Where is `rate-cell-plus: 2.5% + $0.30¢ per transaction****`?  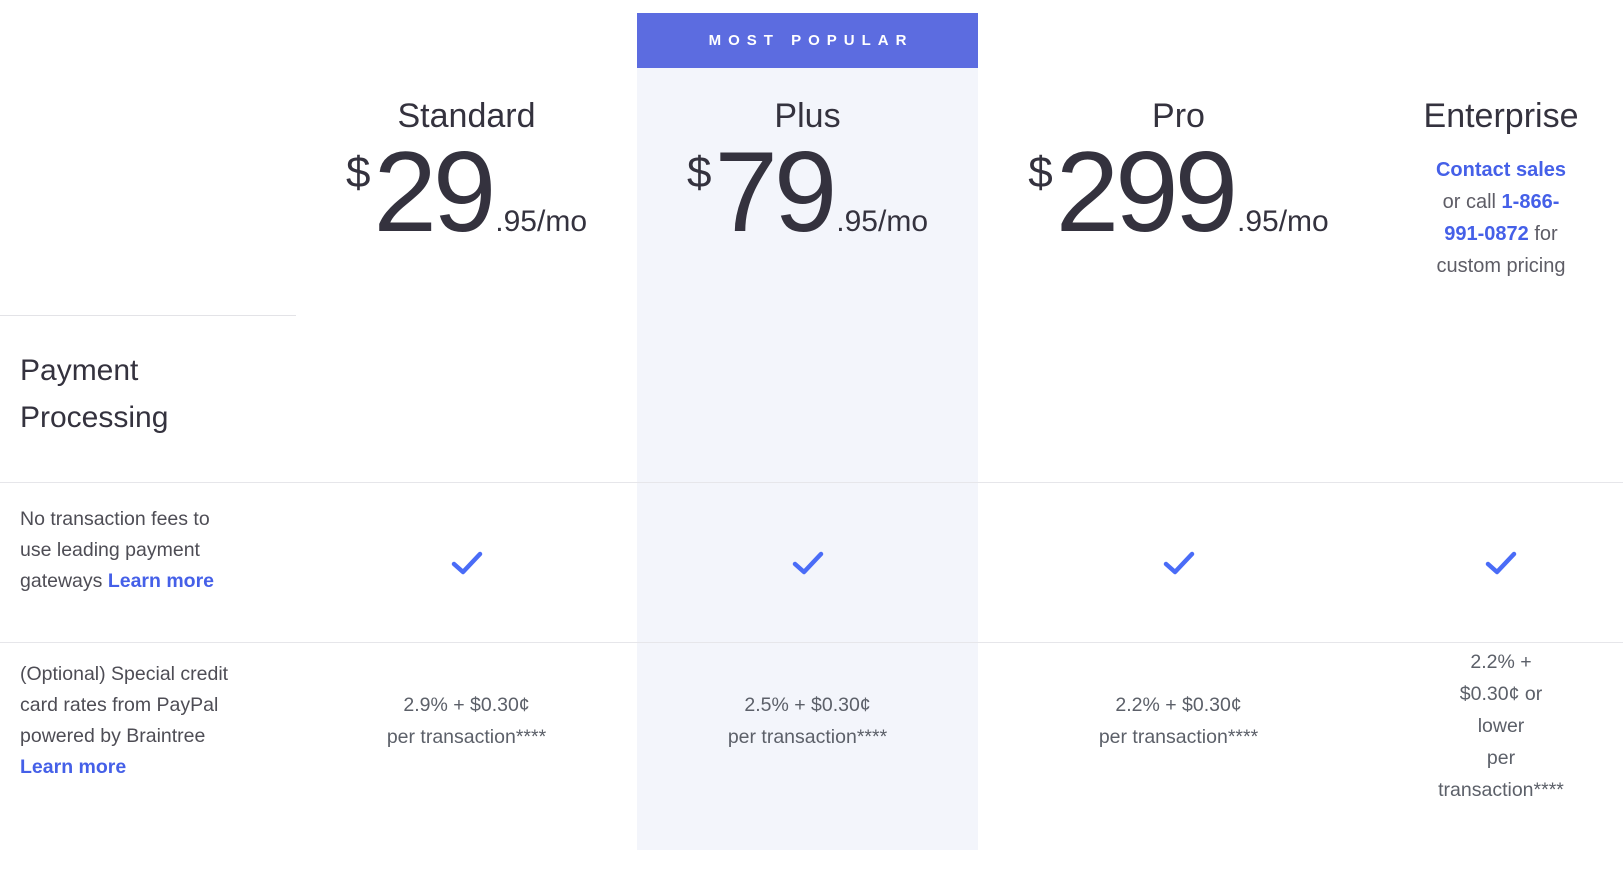 rate-cell-plus: 2.5% + $0.30¢ per transaction**** is located at coordinates (807, 746).